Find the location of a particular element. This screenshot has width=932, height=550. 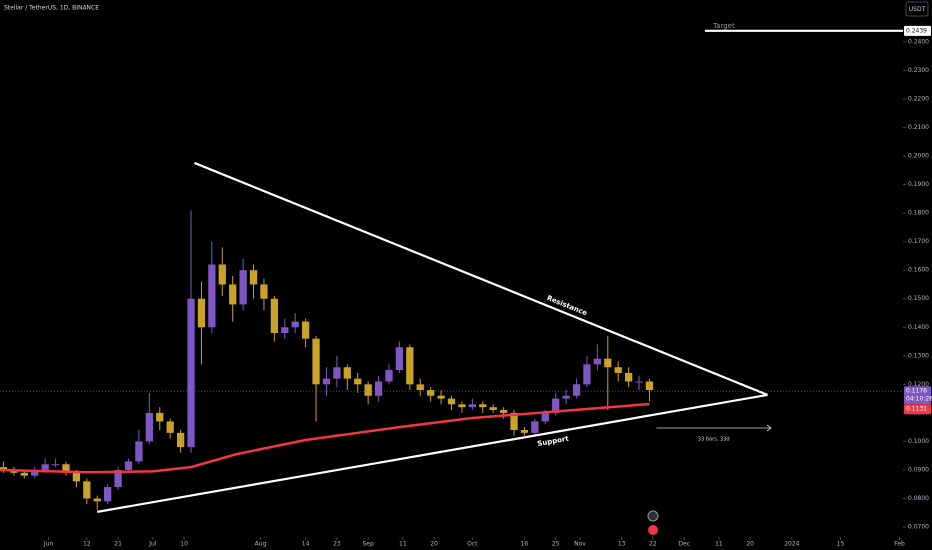

x-tick-label: 14 is located at coordinates (306, 544).